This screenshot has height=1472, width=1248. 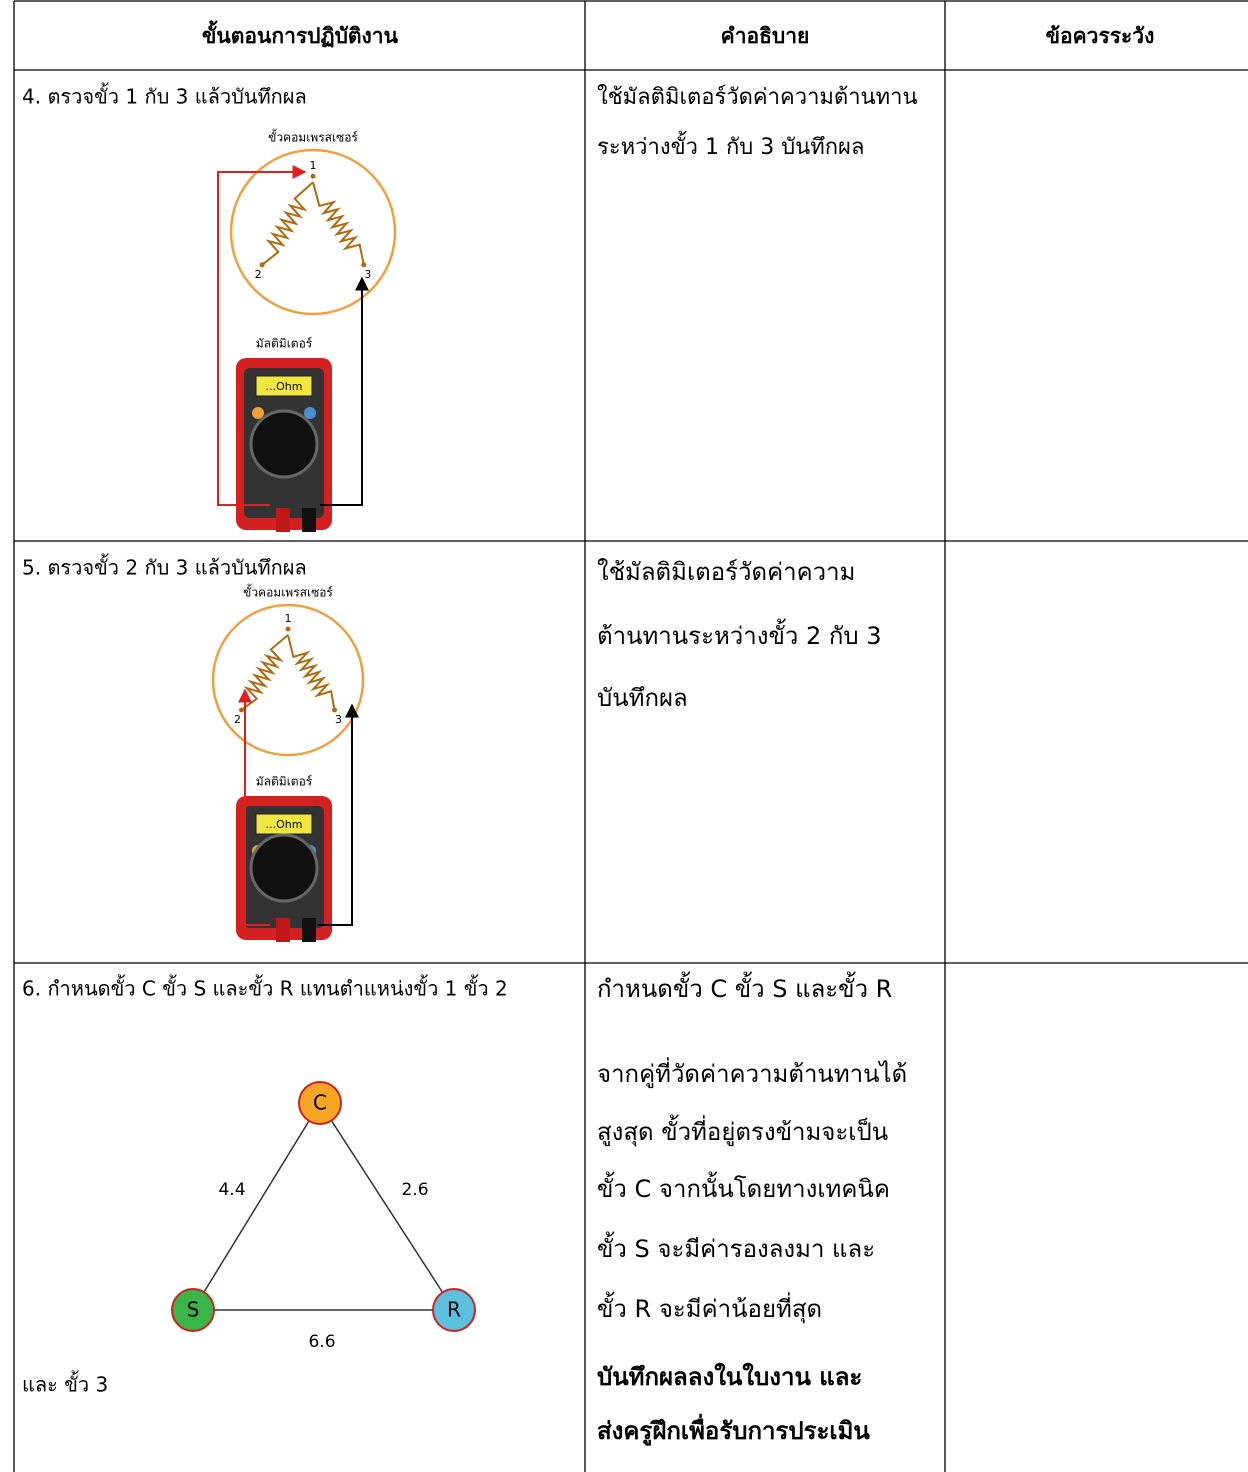 I want to click on terminal-node-label: R, so click(x=454, y=1310).